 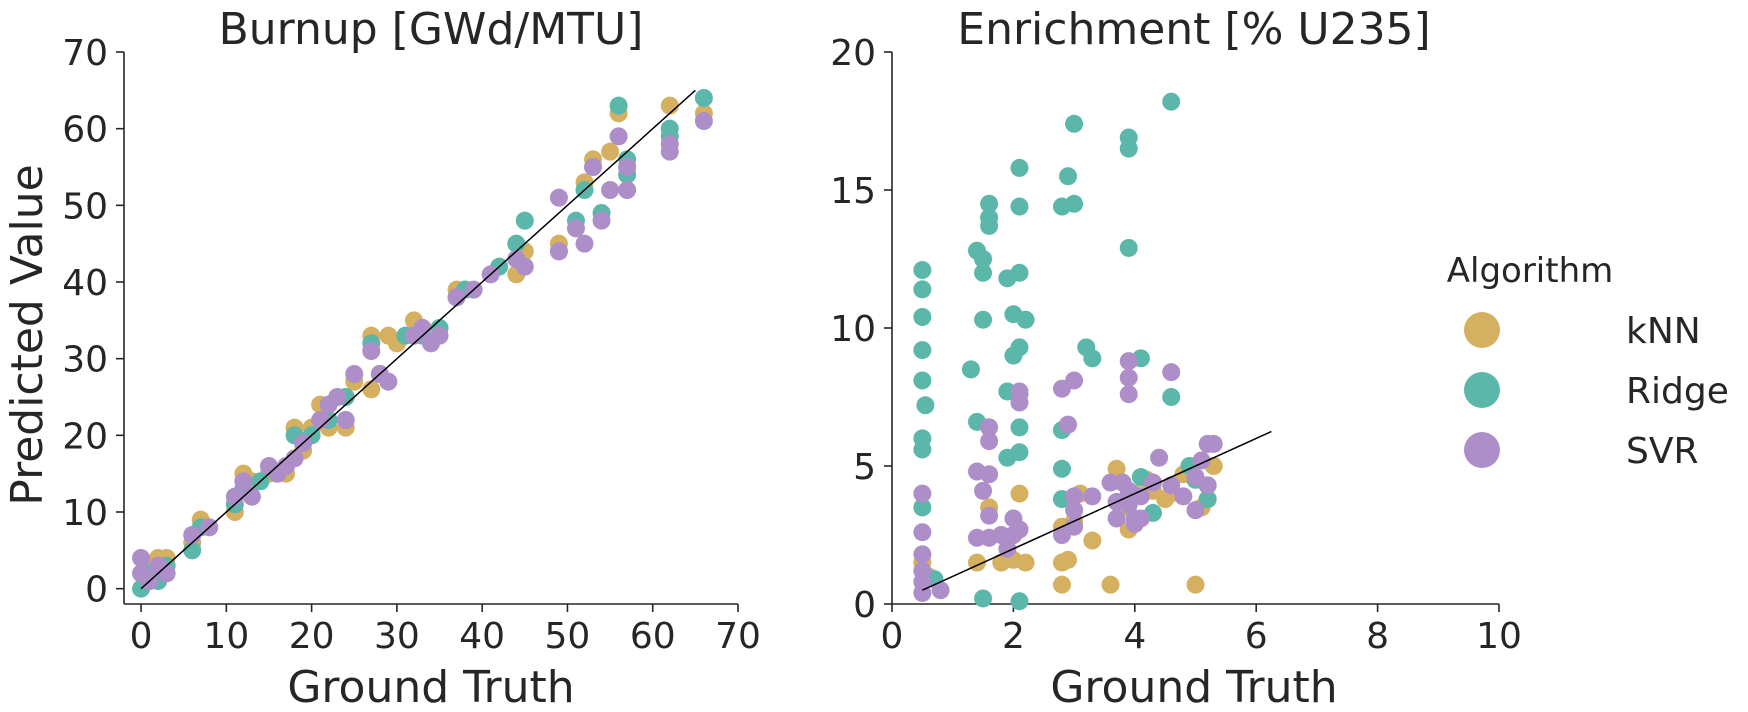 I want to click on identity-reference-line, so click(x=1097, y=510).